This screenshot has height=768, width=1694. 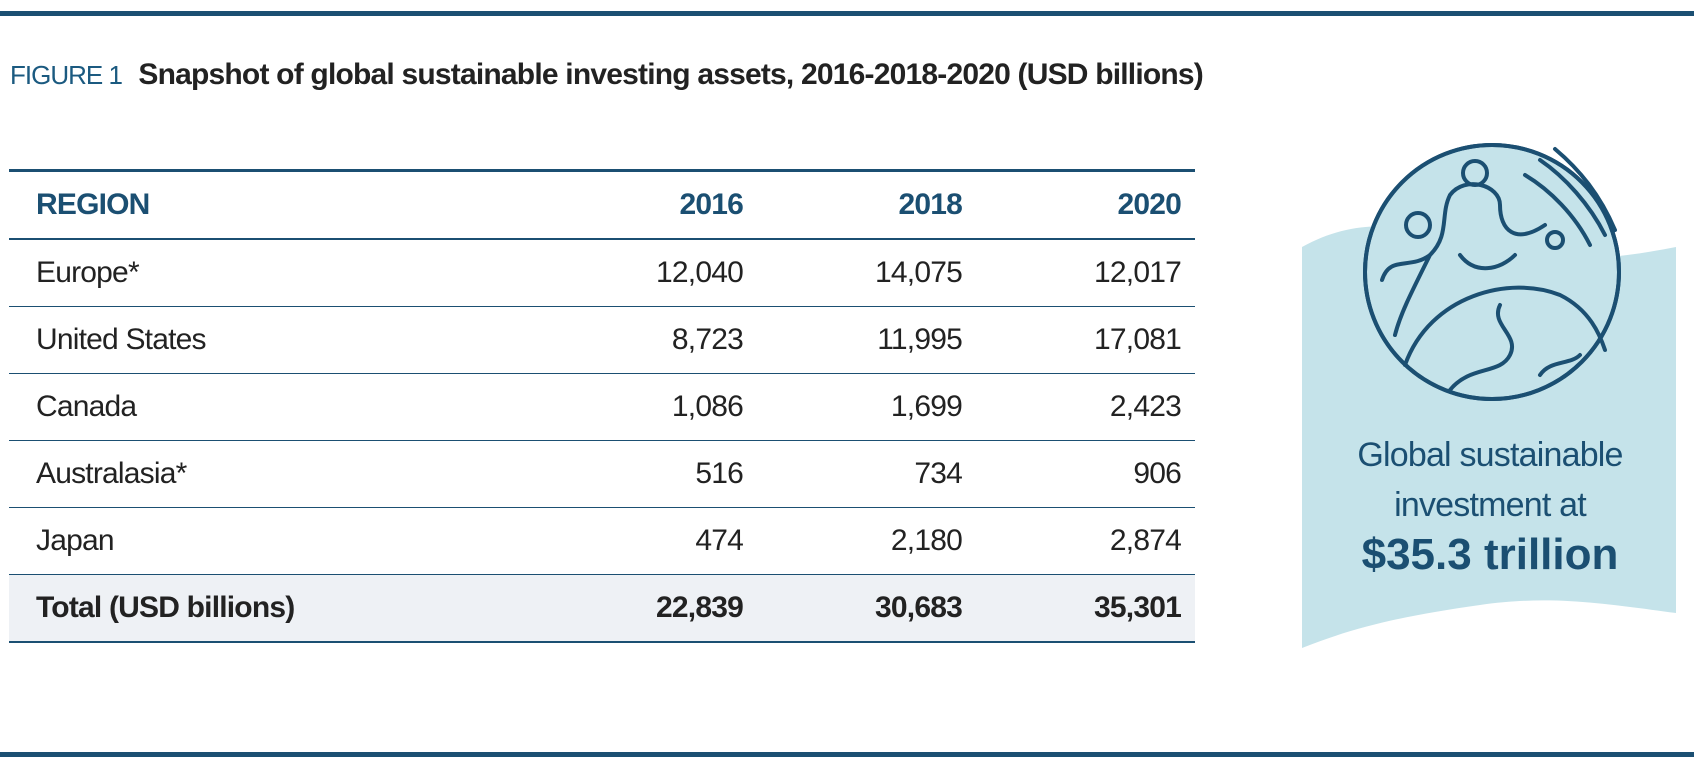 I want to click on header-cell: 2016, so click(x=647, y=205).